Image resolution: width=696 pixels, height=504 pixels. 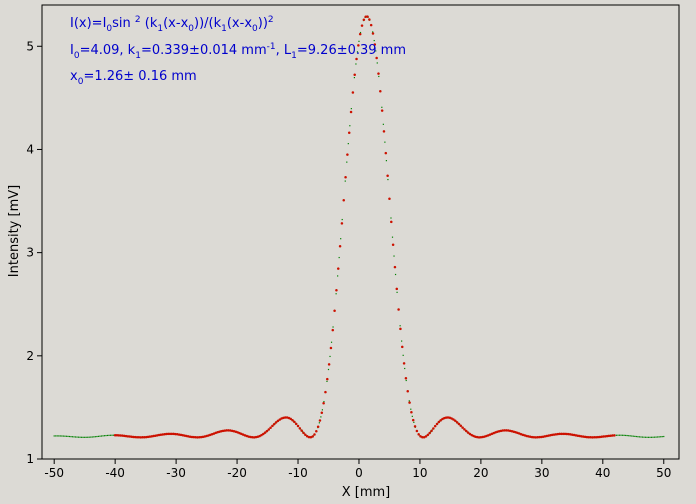 I want to click on x-axis-ticks: -50 -40 -30 -20 -10 0 10 20 30 40 50, so click(x=357, y=469).